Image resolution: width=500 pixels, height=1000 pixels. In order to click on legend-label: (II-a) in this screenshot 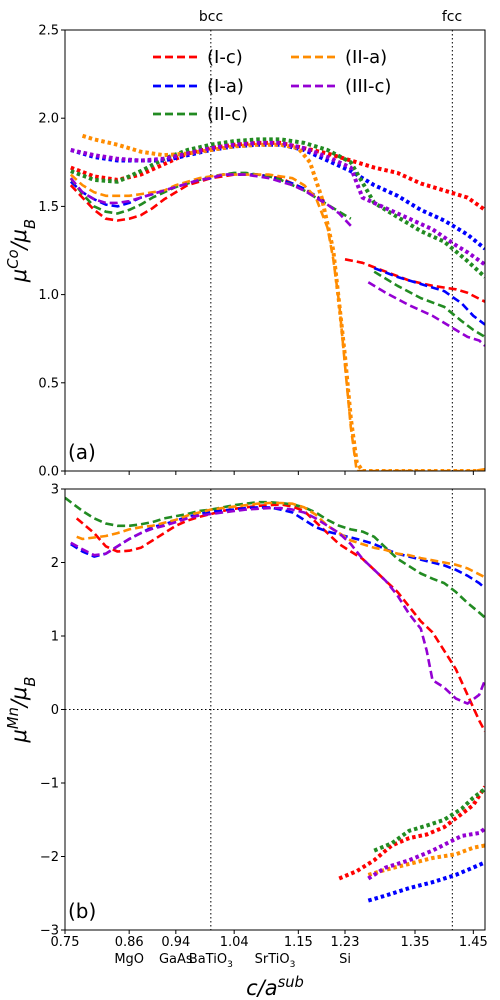, I will do `click(366, 57)`.